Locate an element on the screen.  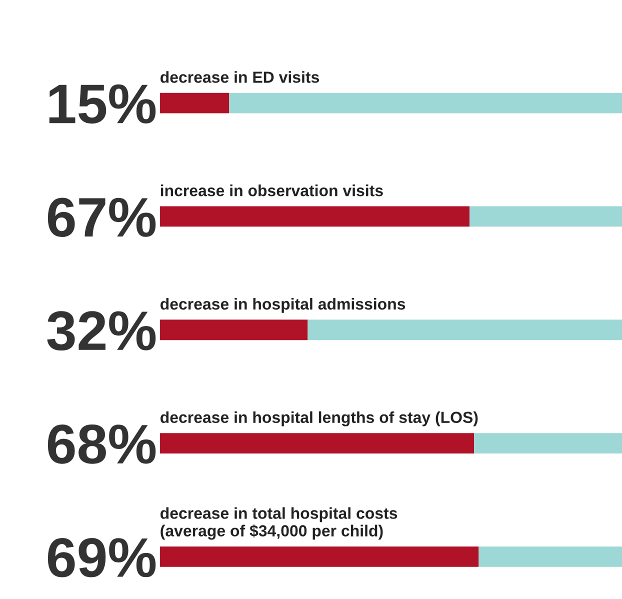
y-tick-label: decrease in total hospital costs (average of $34,000 per child) is located at coordinates (279, 523).